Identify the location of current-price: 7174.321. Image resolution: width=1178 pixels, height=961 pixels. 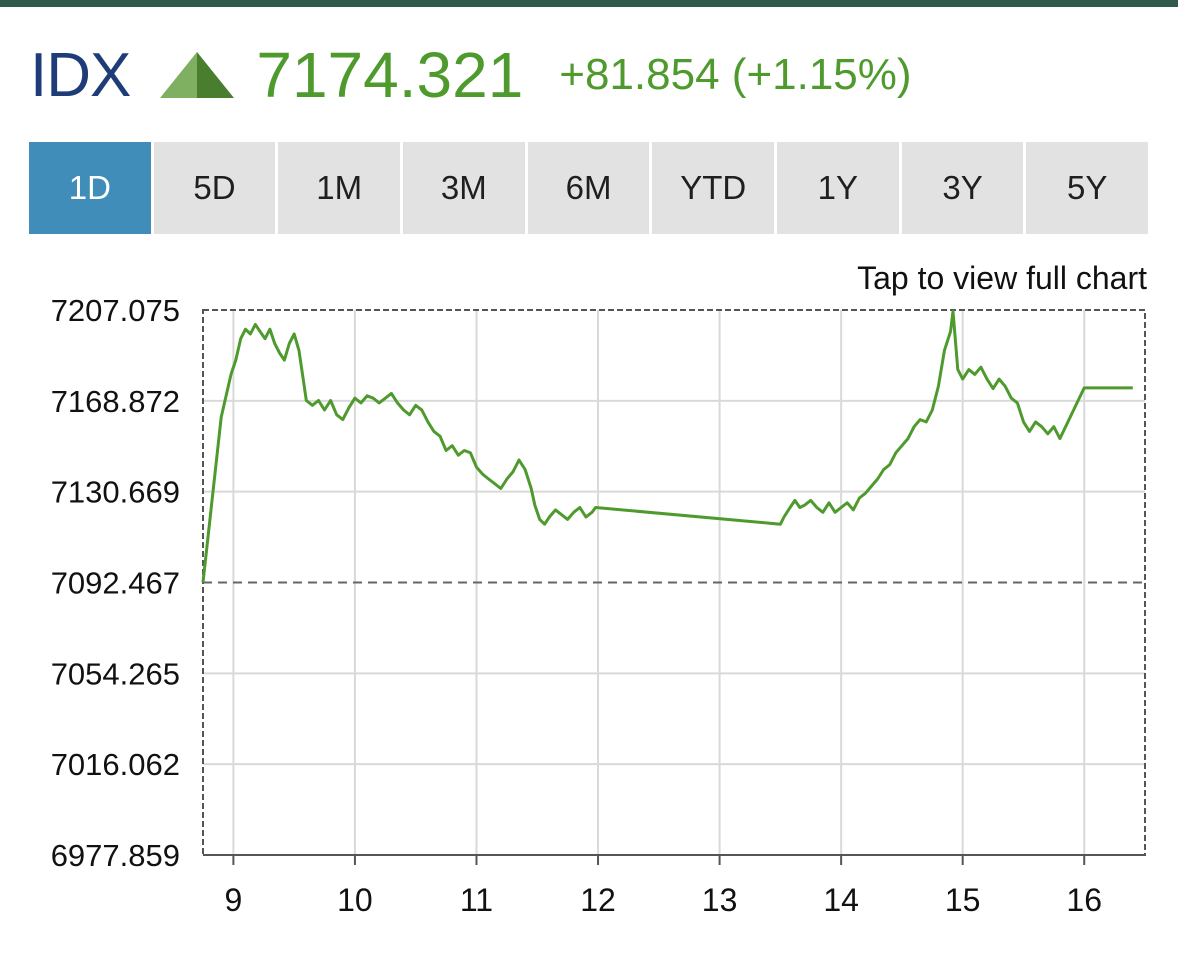
(390, 75).